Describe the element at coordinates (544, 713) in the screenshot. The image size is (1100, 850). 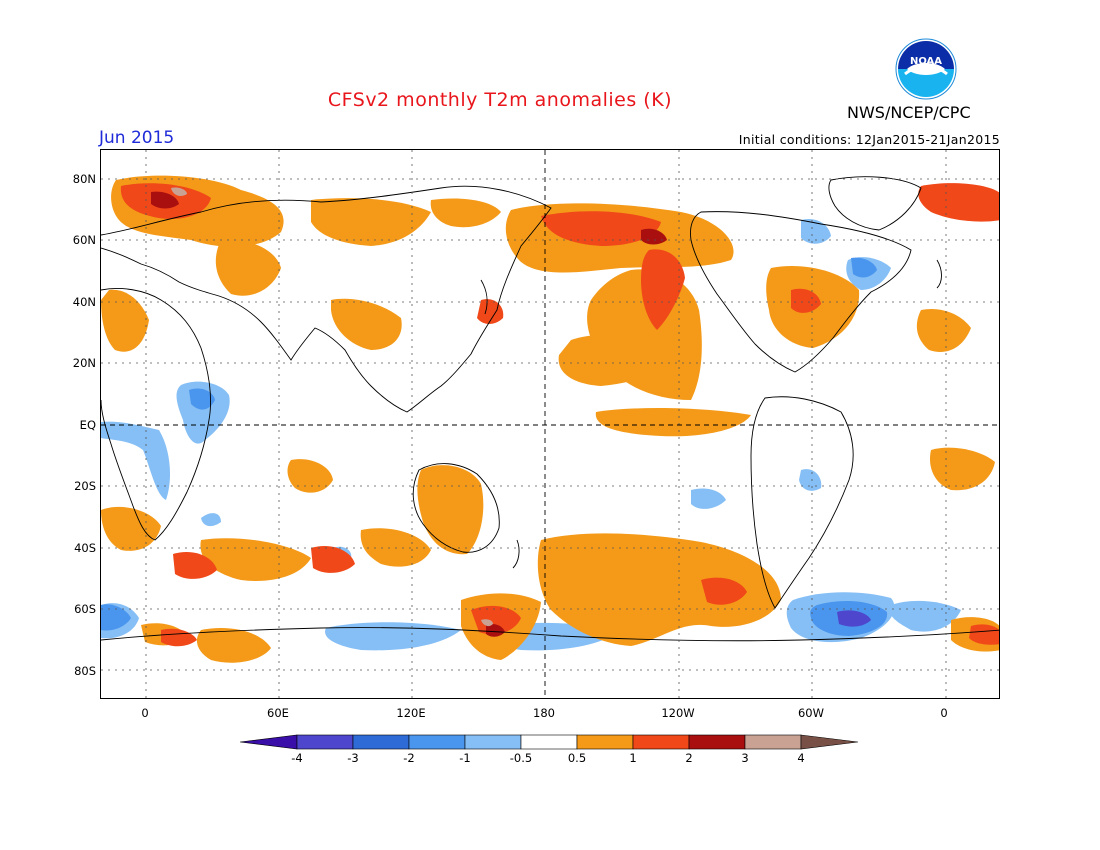
I see `lon-label-180: 180` at that location.